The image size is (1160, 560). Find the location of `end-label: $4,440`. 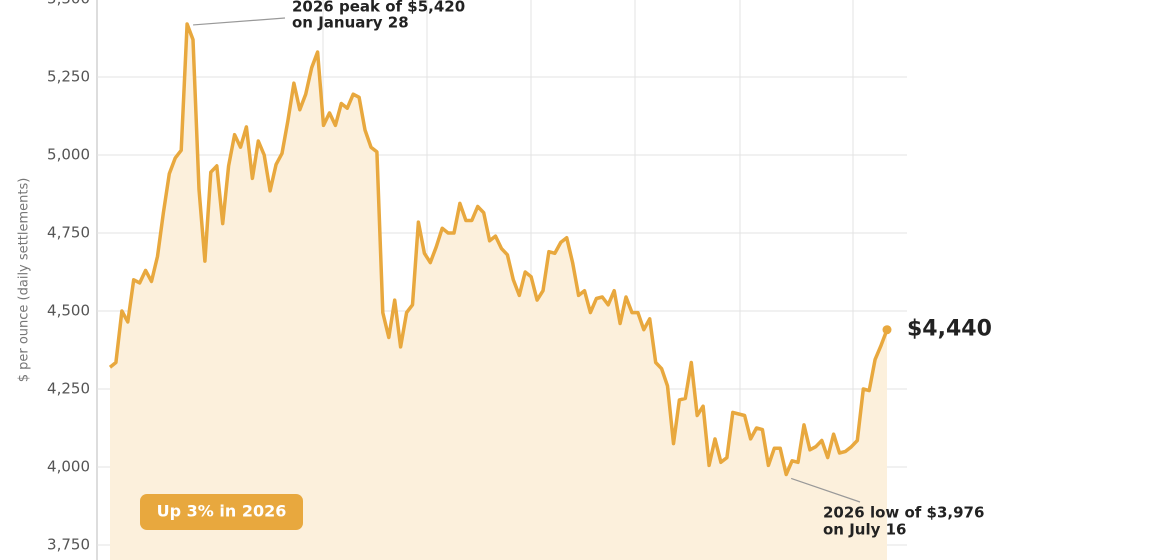

end-label: $4,440 is located at coordinates (949, 329).